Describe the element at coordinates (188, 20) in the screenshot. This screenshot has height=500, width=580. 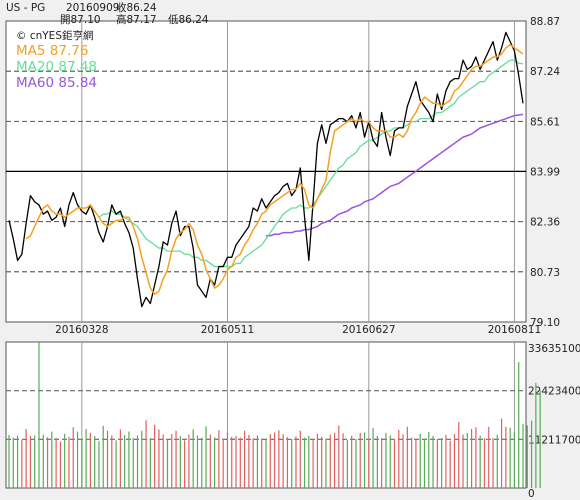
I see `header-low: 低86.24` at that location.